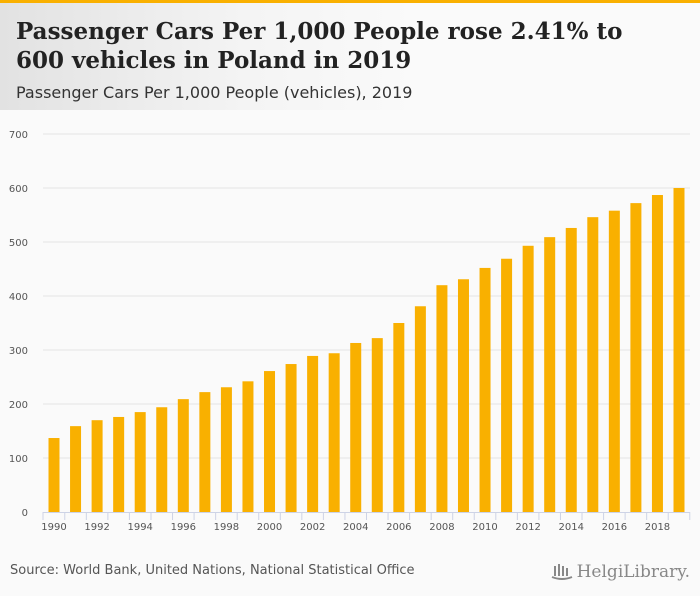 The image size is (700, 596). Describe the element at coordinates (53, 527) in the screenshot. I see `x-tick-label: 1990` at that location.